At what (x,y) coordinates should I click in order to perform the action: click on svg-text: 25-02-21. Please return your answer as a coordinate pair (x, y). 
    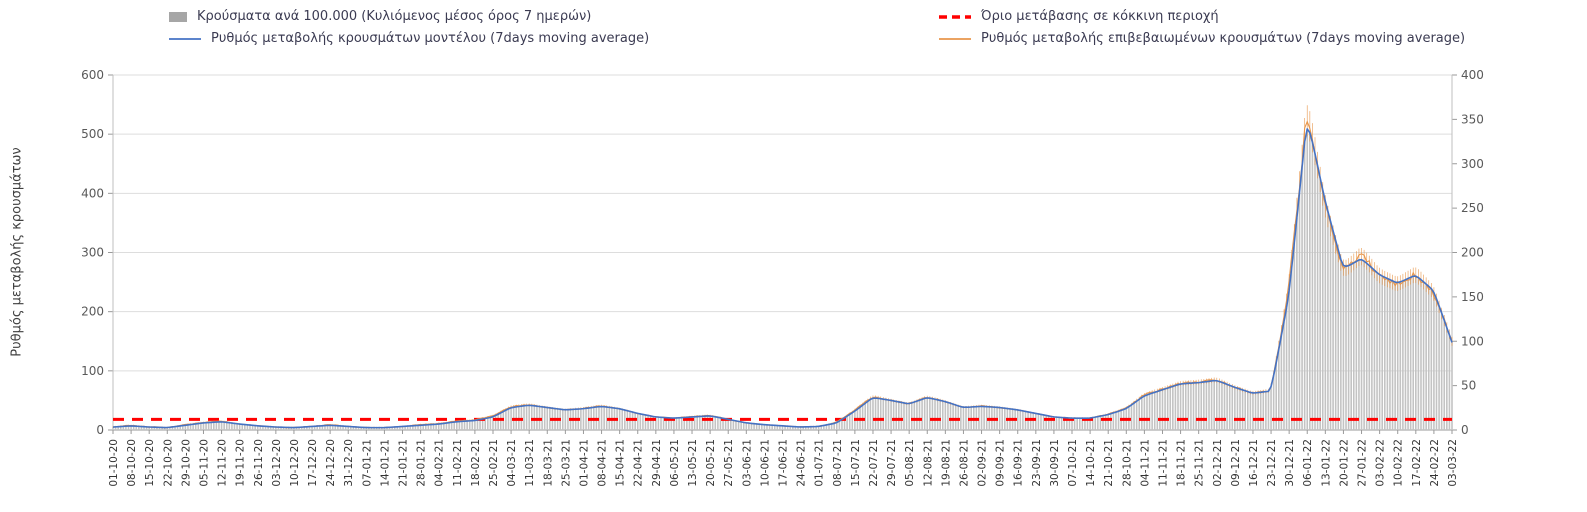
    Looking at the image, I should click on (494, 463).